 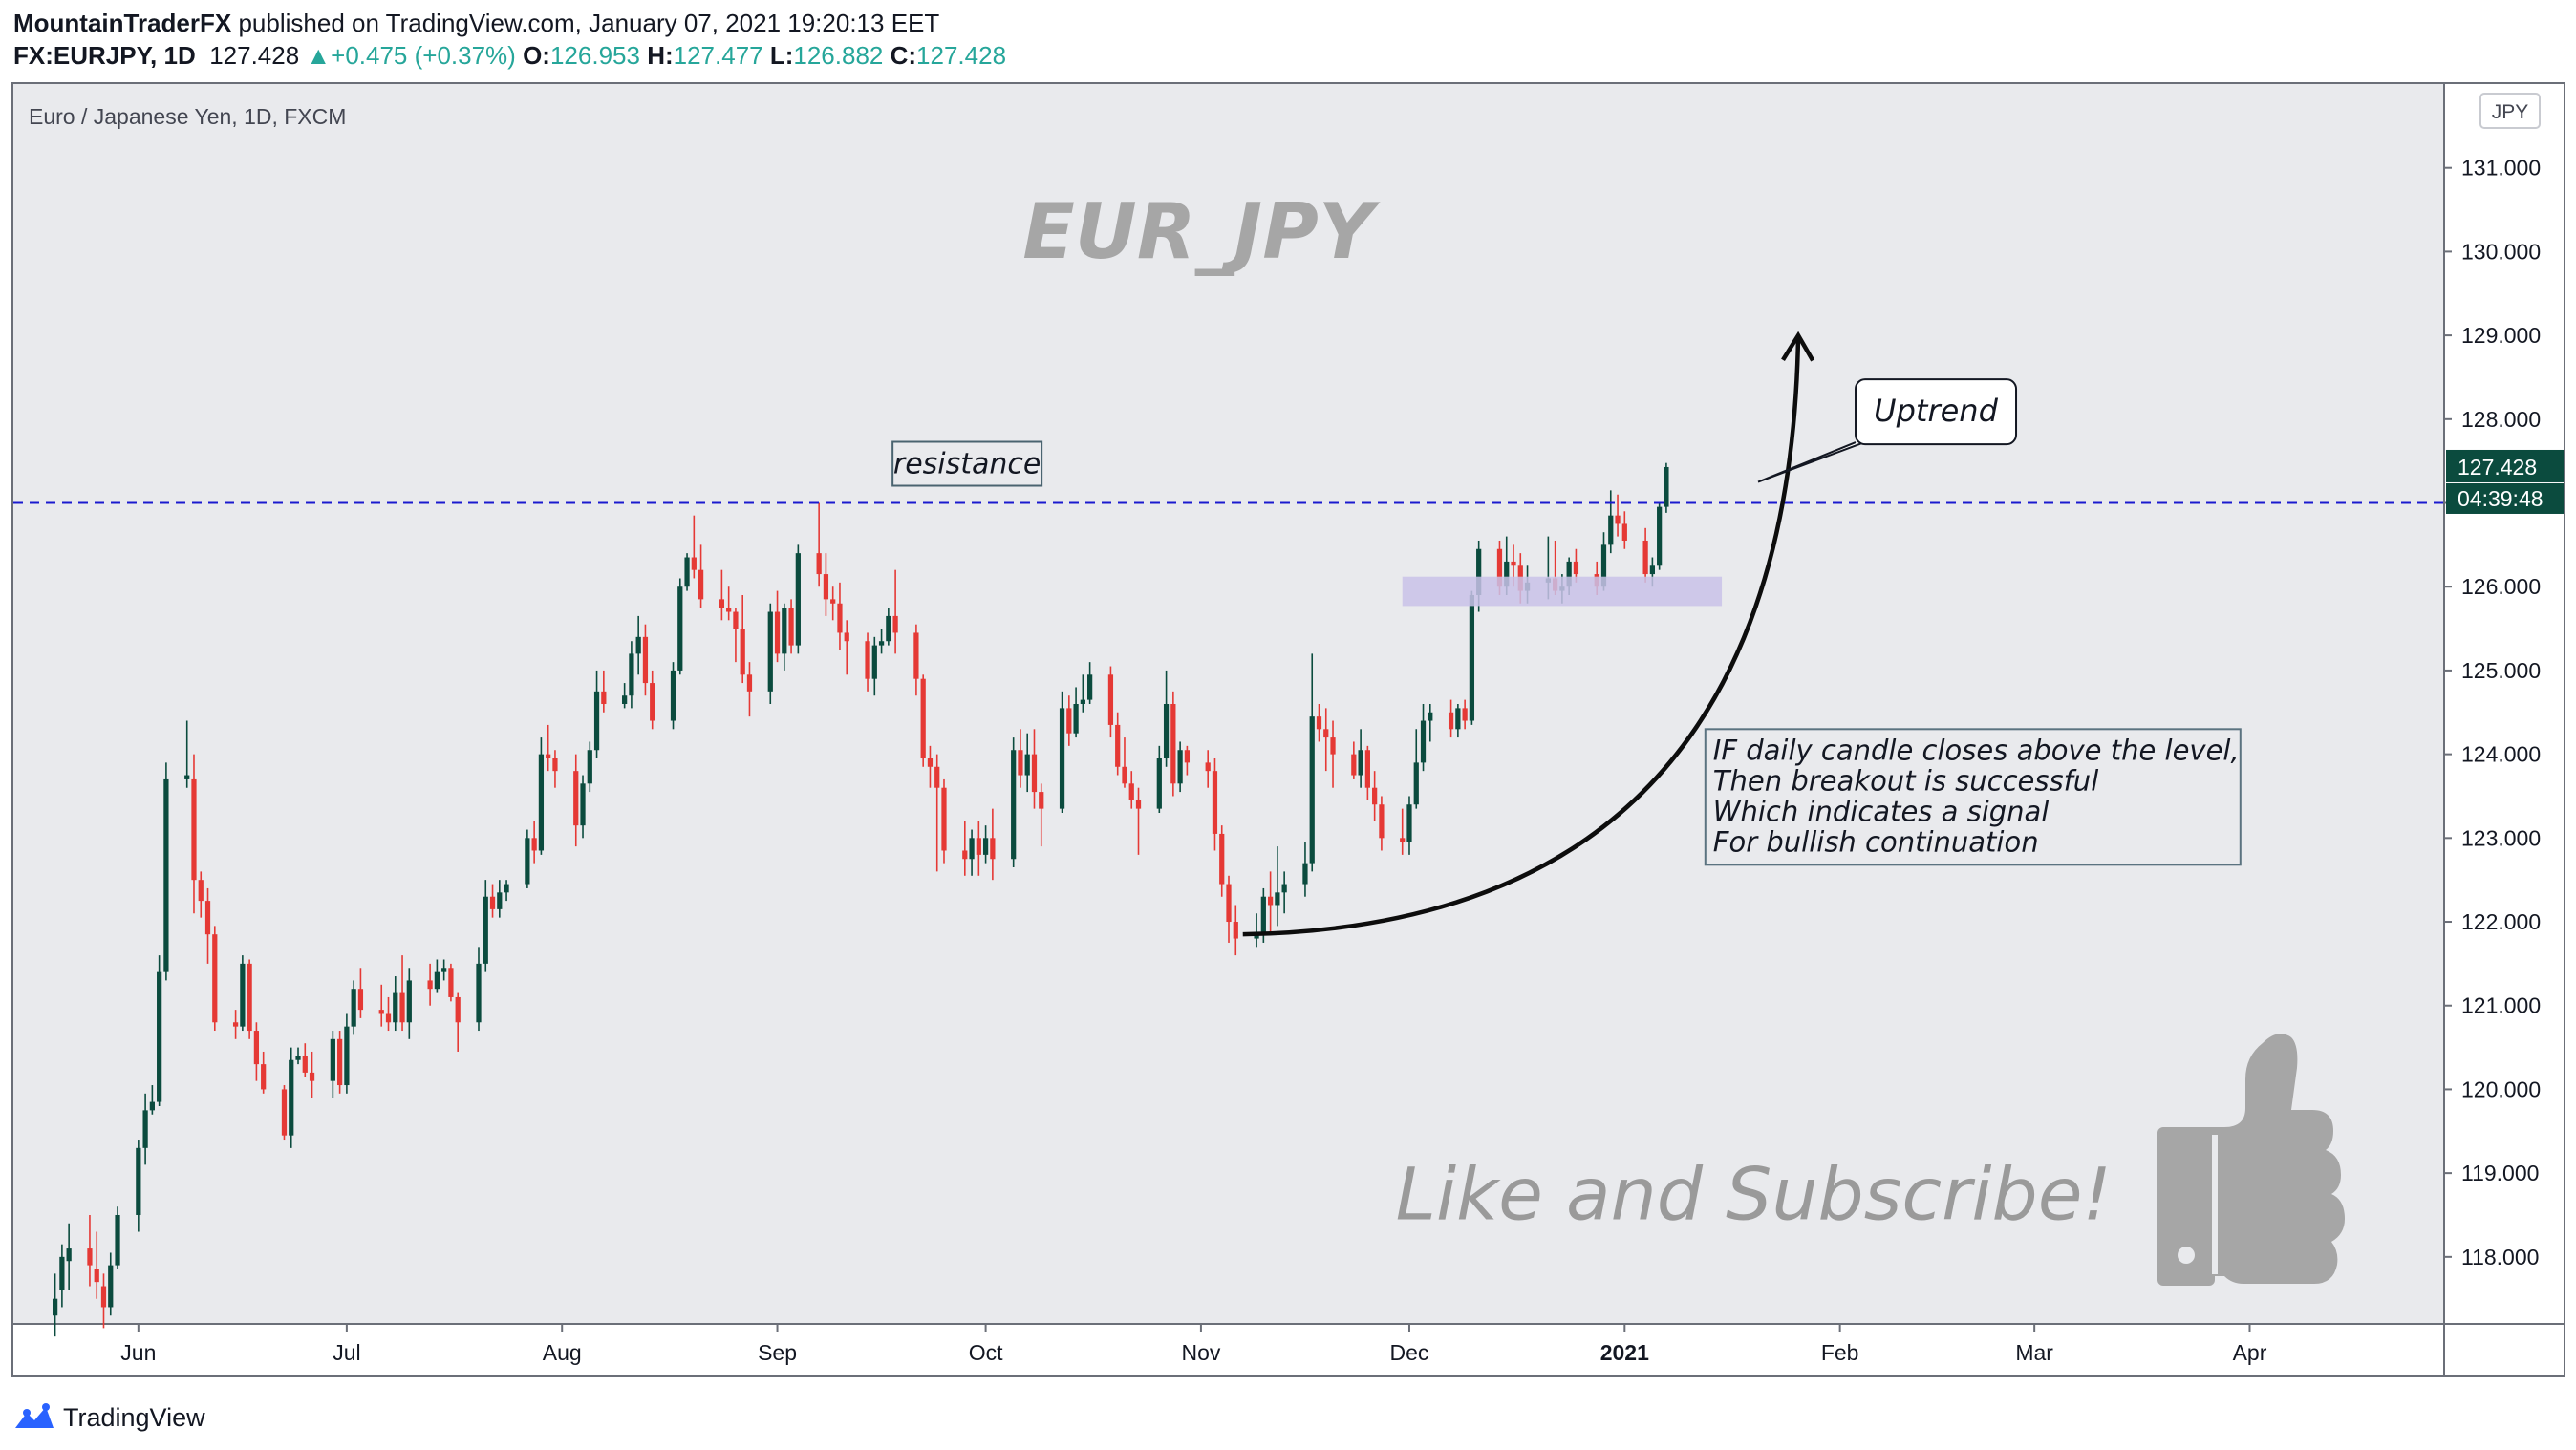 What do you see at coordinates (1562, 591) in the screenshot?
I see `support-zone` at bounding box center [1562, 591].